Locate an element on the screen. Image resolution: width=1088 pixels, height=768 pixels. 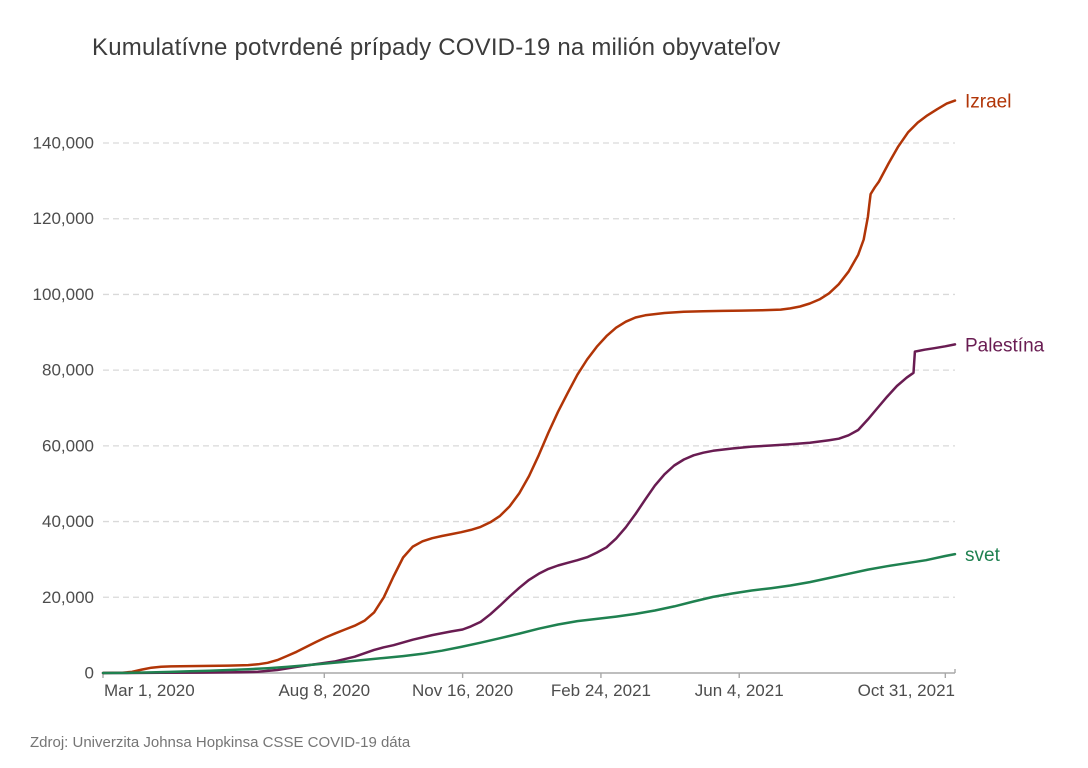
series-label-palestína: Palestína is located at coordinates (1005, 345).